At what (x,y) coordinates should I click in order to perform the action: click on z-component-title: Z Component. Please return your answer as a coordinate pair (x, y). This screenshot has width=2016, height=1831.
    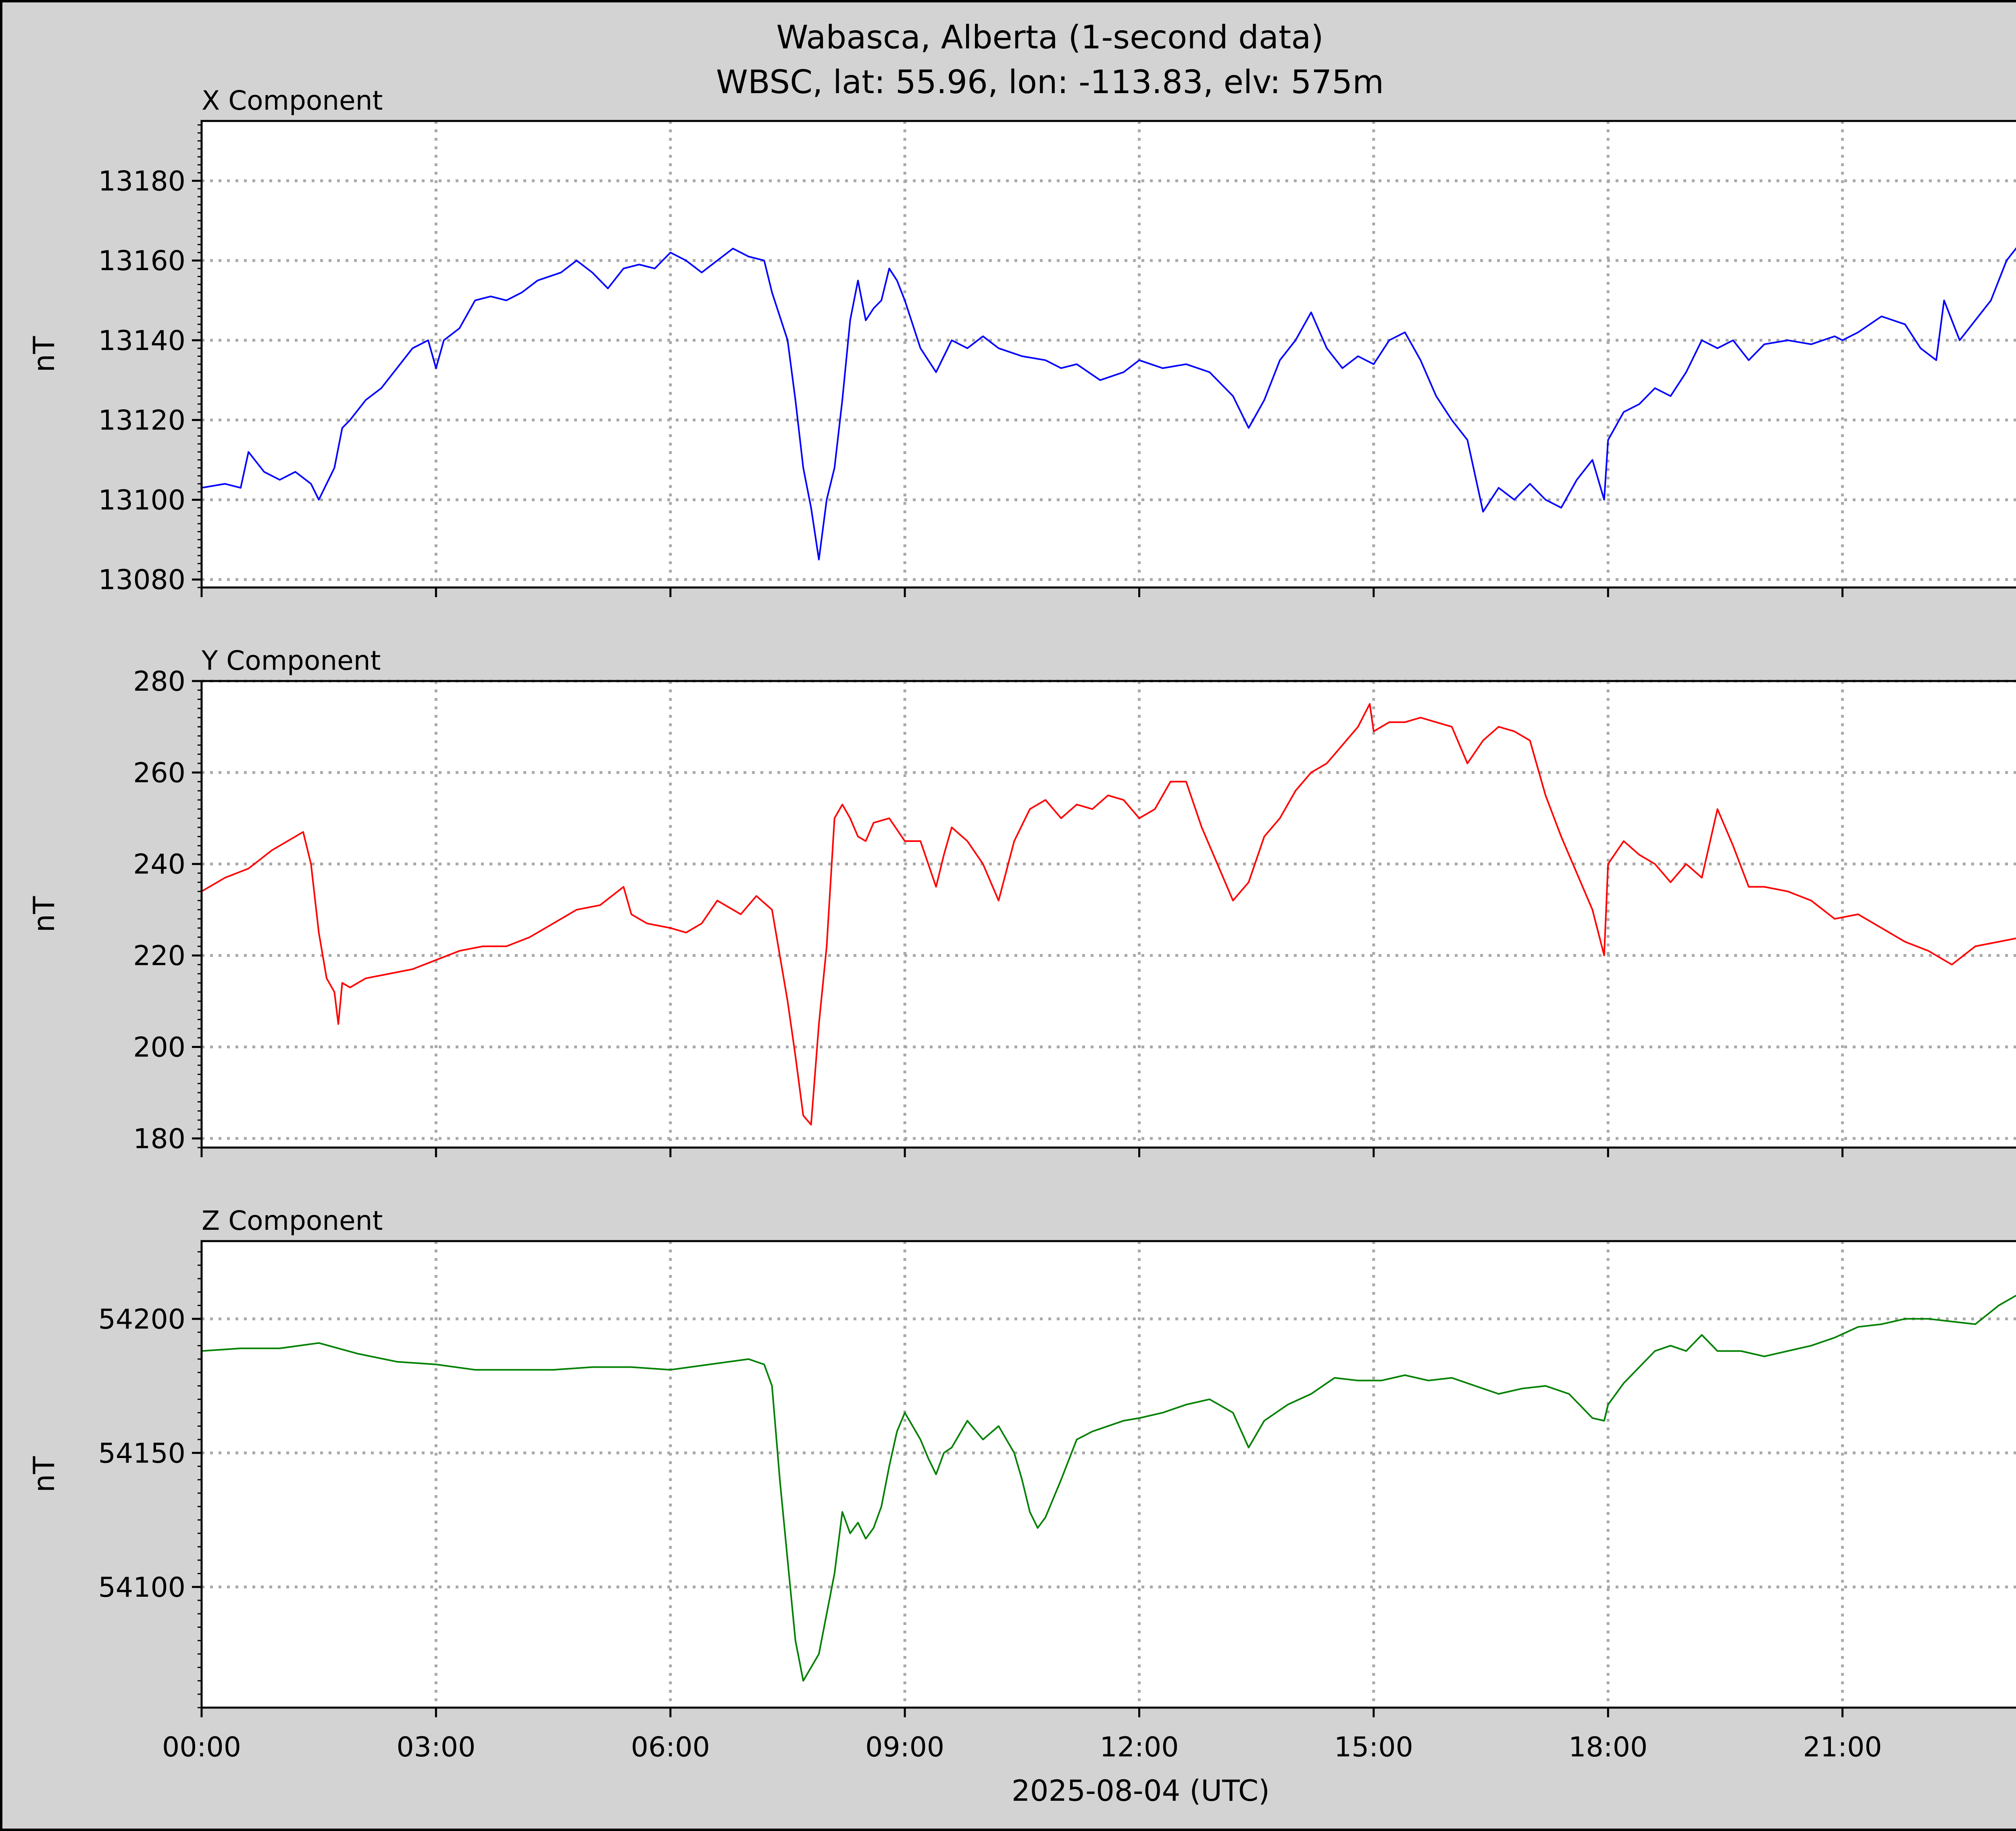
    Looking at the image, I should click on (292, 1220).